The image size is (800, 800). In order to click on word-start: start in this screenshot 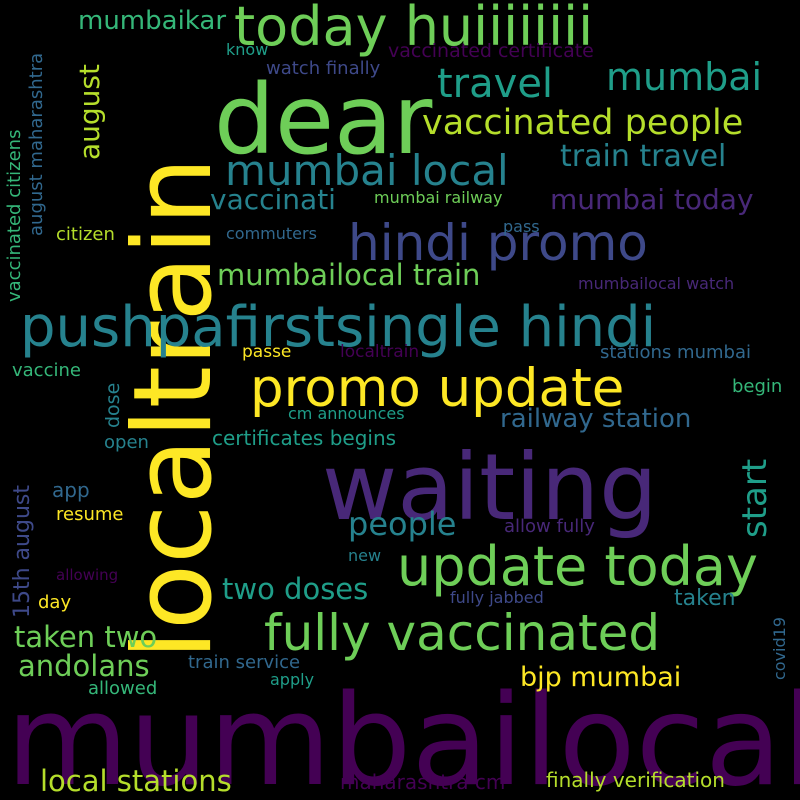, I will do `click(755, 498)`.